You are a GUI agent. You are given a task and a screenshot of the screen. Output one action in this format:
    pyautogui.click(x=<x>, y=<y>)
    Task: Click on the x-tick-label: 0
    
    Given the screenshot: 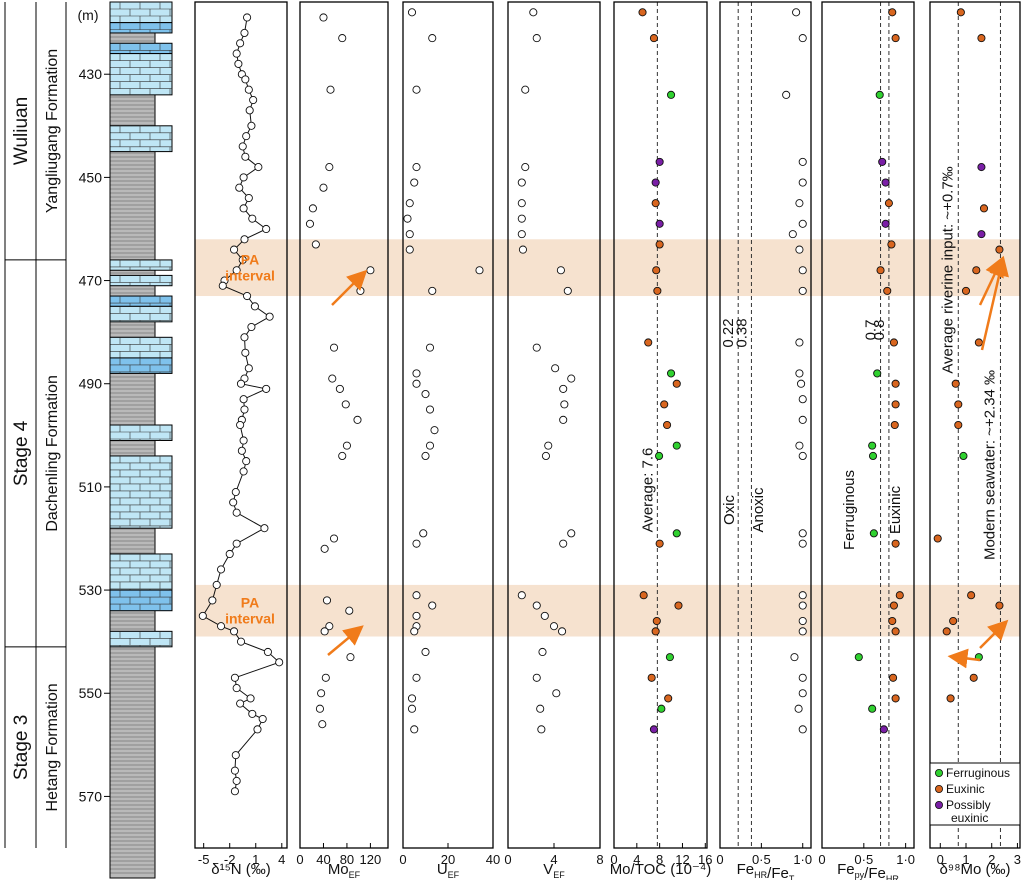 What is the action you would take?
    pyautogui.click(x=613, y=859)
    